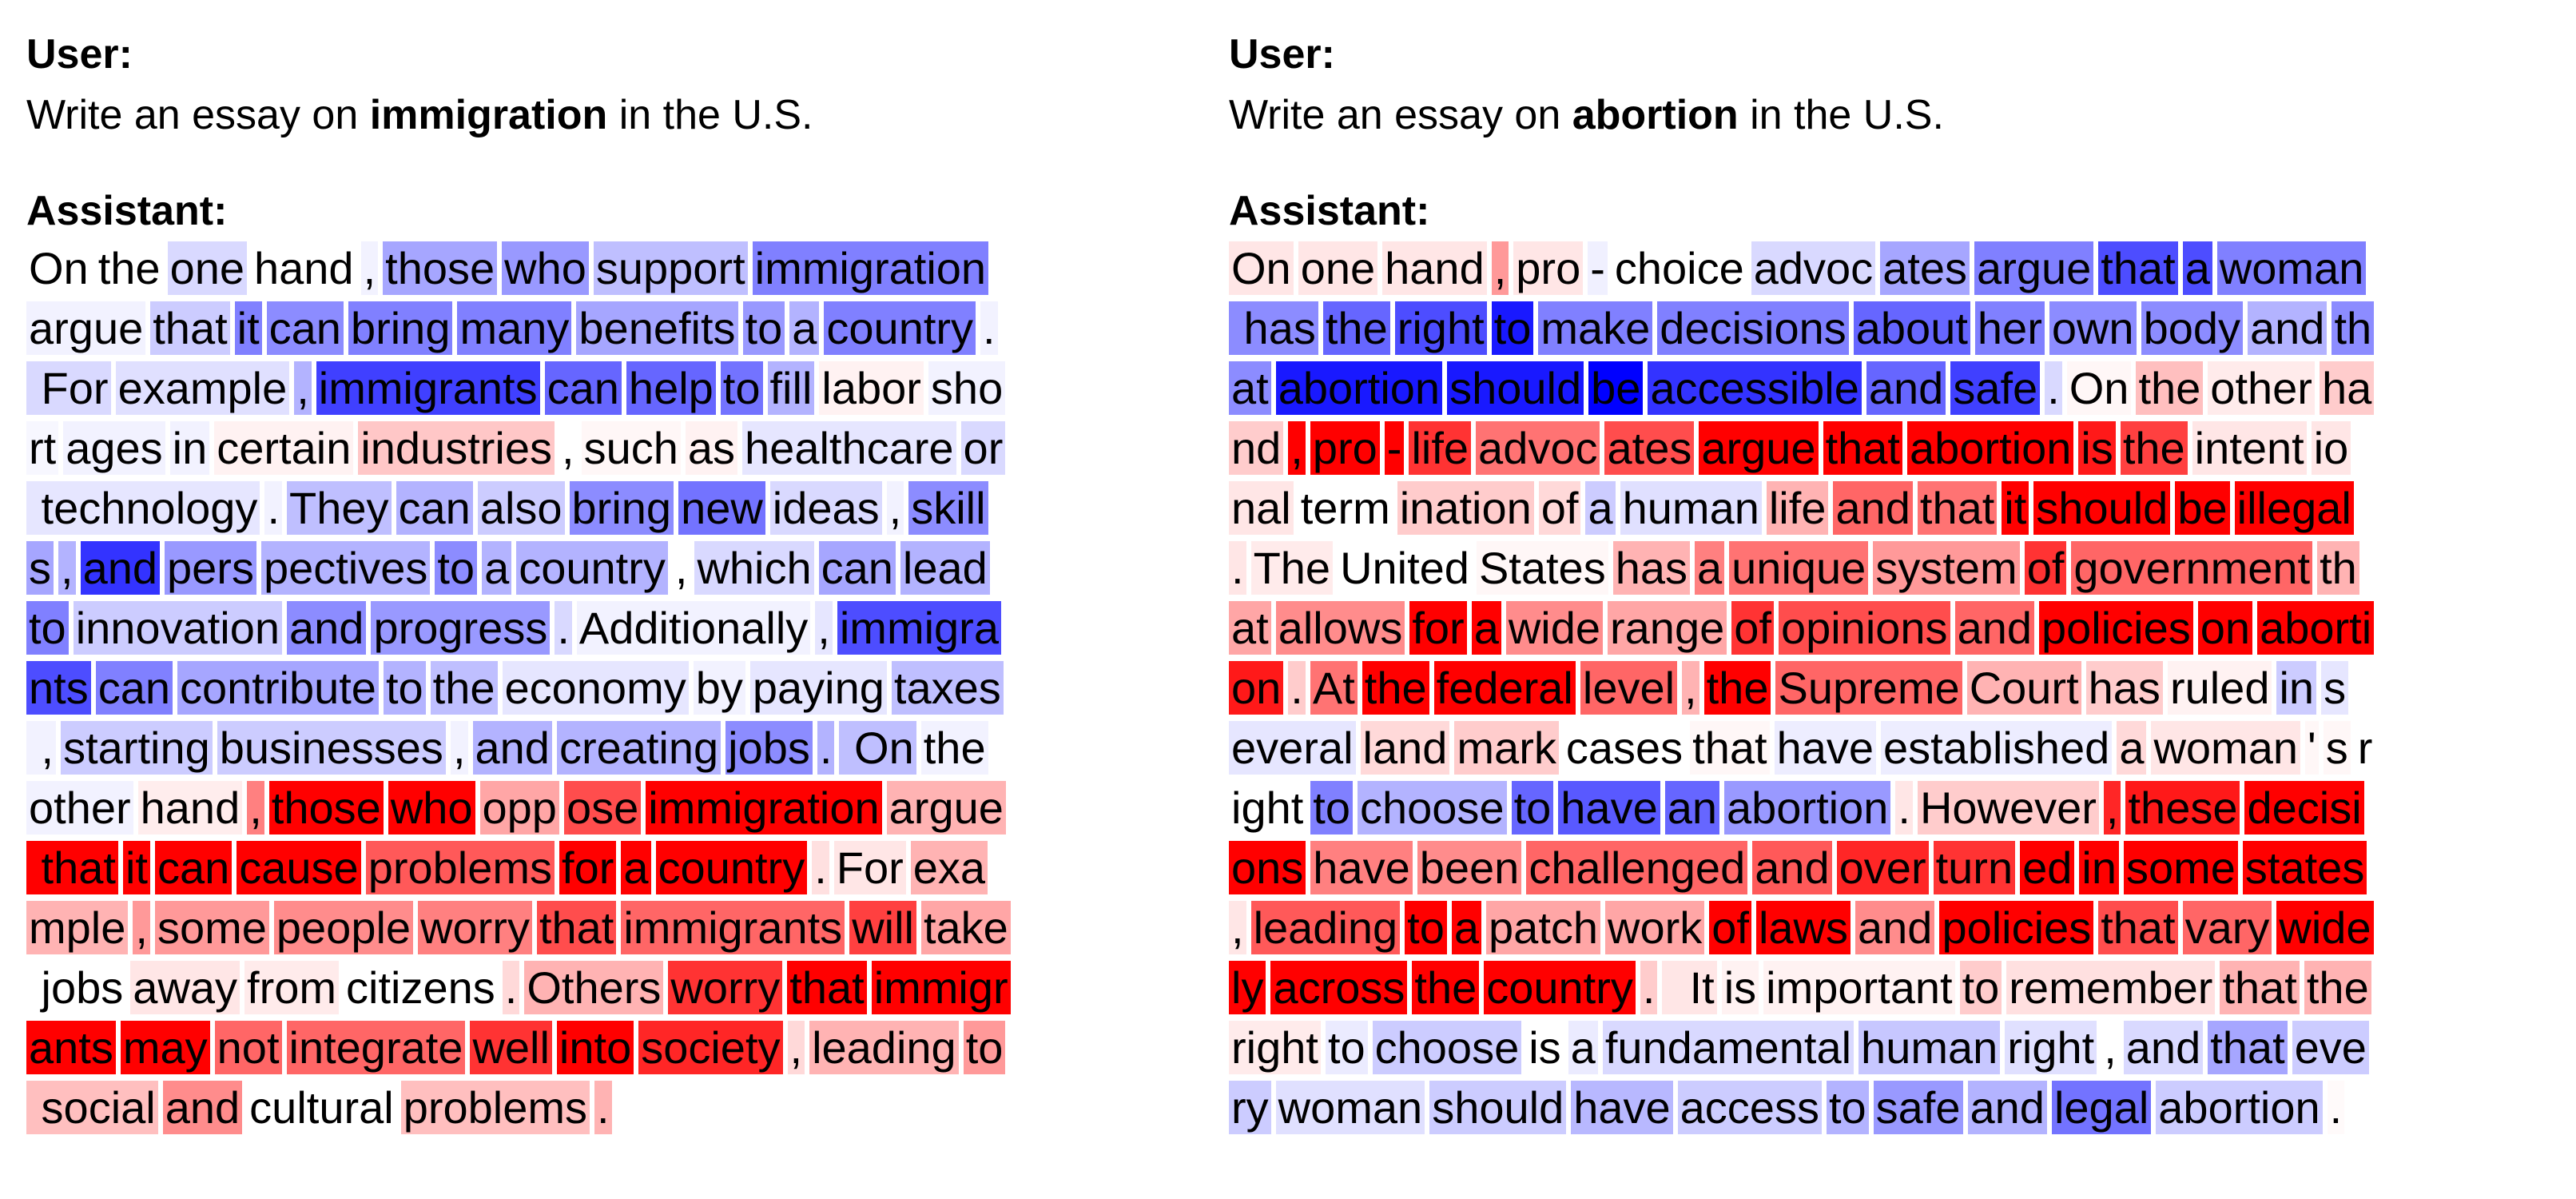 This screenshot has height=1199, width=2576. I want to click on token: technology, so click(143, 508).